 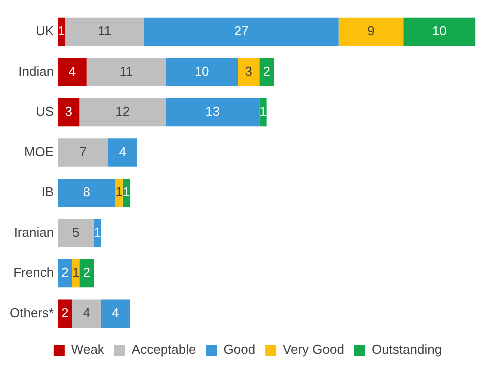 I want to click on y-tick-label: Iranian, so click(x=34, y=232).